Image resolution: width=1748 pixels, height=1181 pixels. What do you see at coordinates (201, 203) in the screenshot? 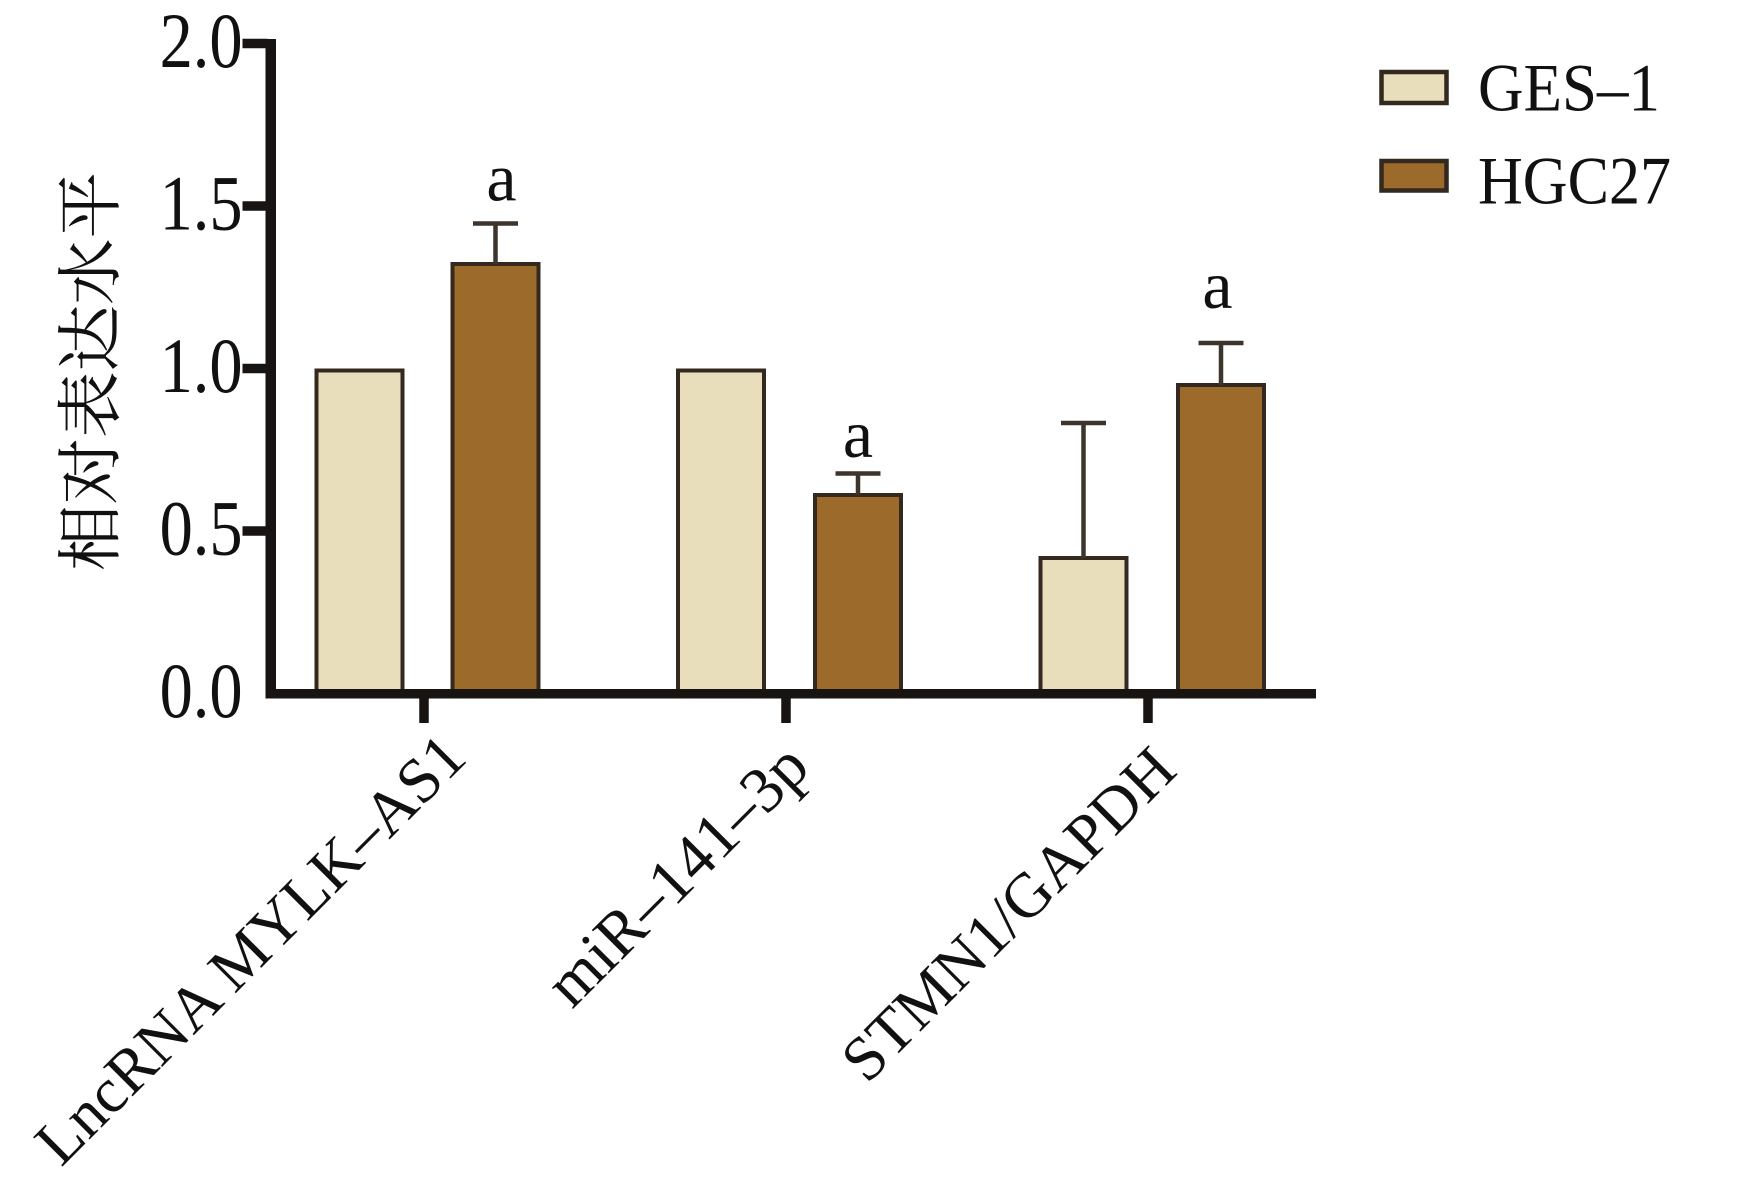
I see `svg-text: 1.5` at bounding box center [201, 203].